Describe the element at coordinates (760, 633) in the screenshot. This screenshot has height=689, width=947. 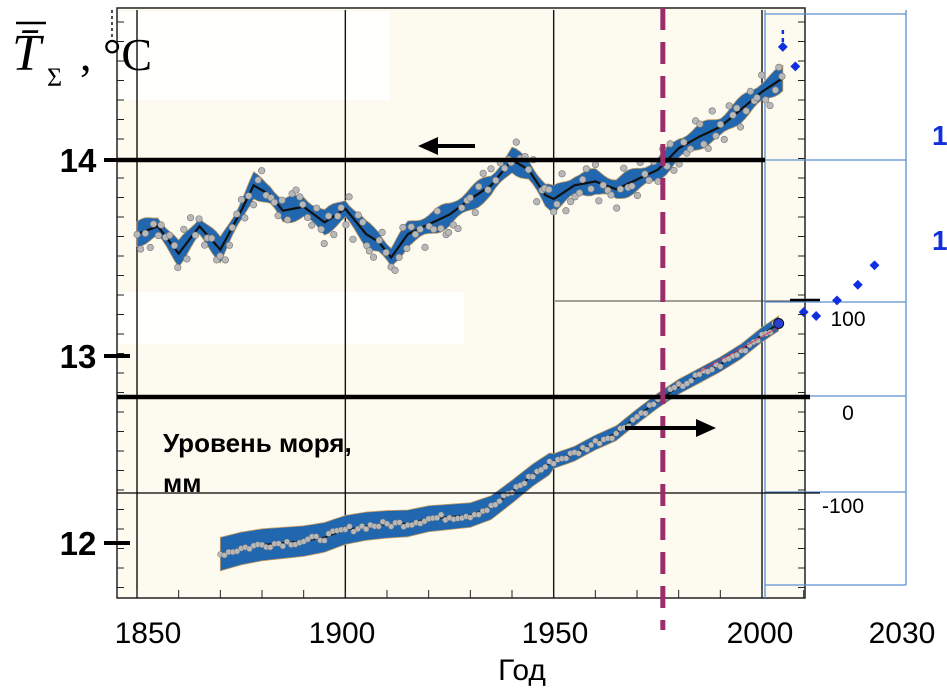
I see `x-tick-label: 2000` at that location.